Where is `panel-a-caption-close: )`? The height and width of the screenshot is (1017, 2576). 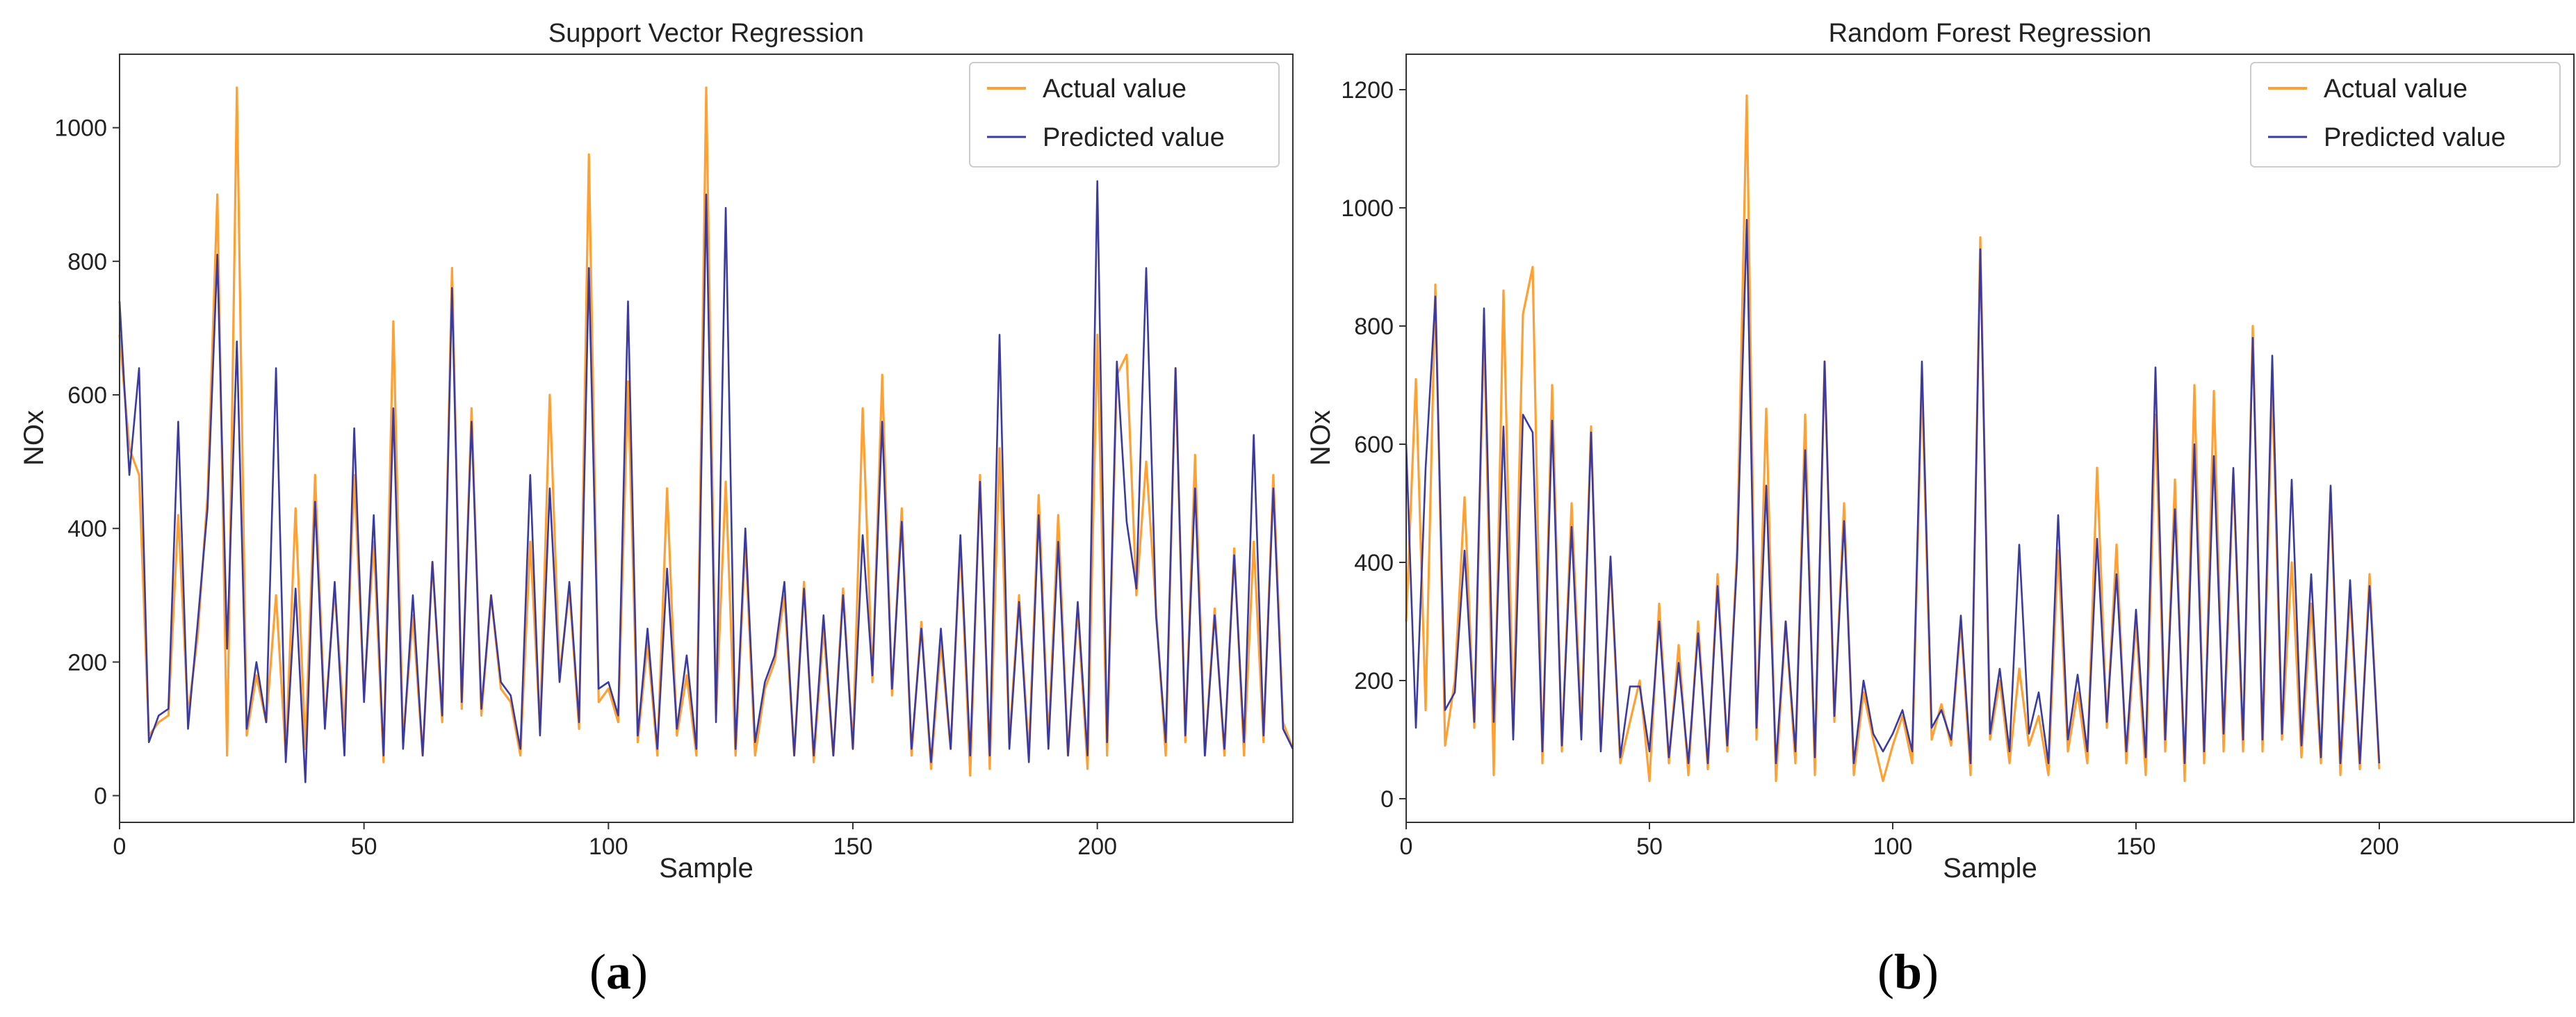 panel-a-caption-close: ) is located at coordinates (639, 972).